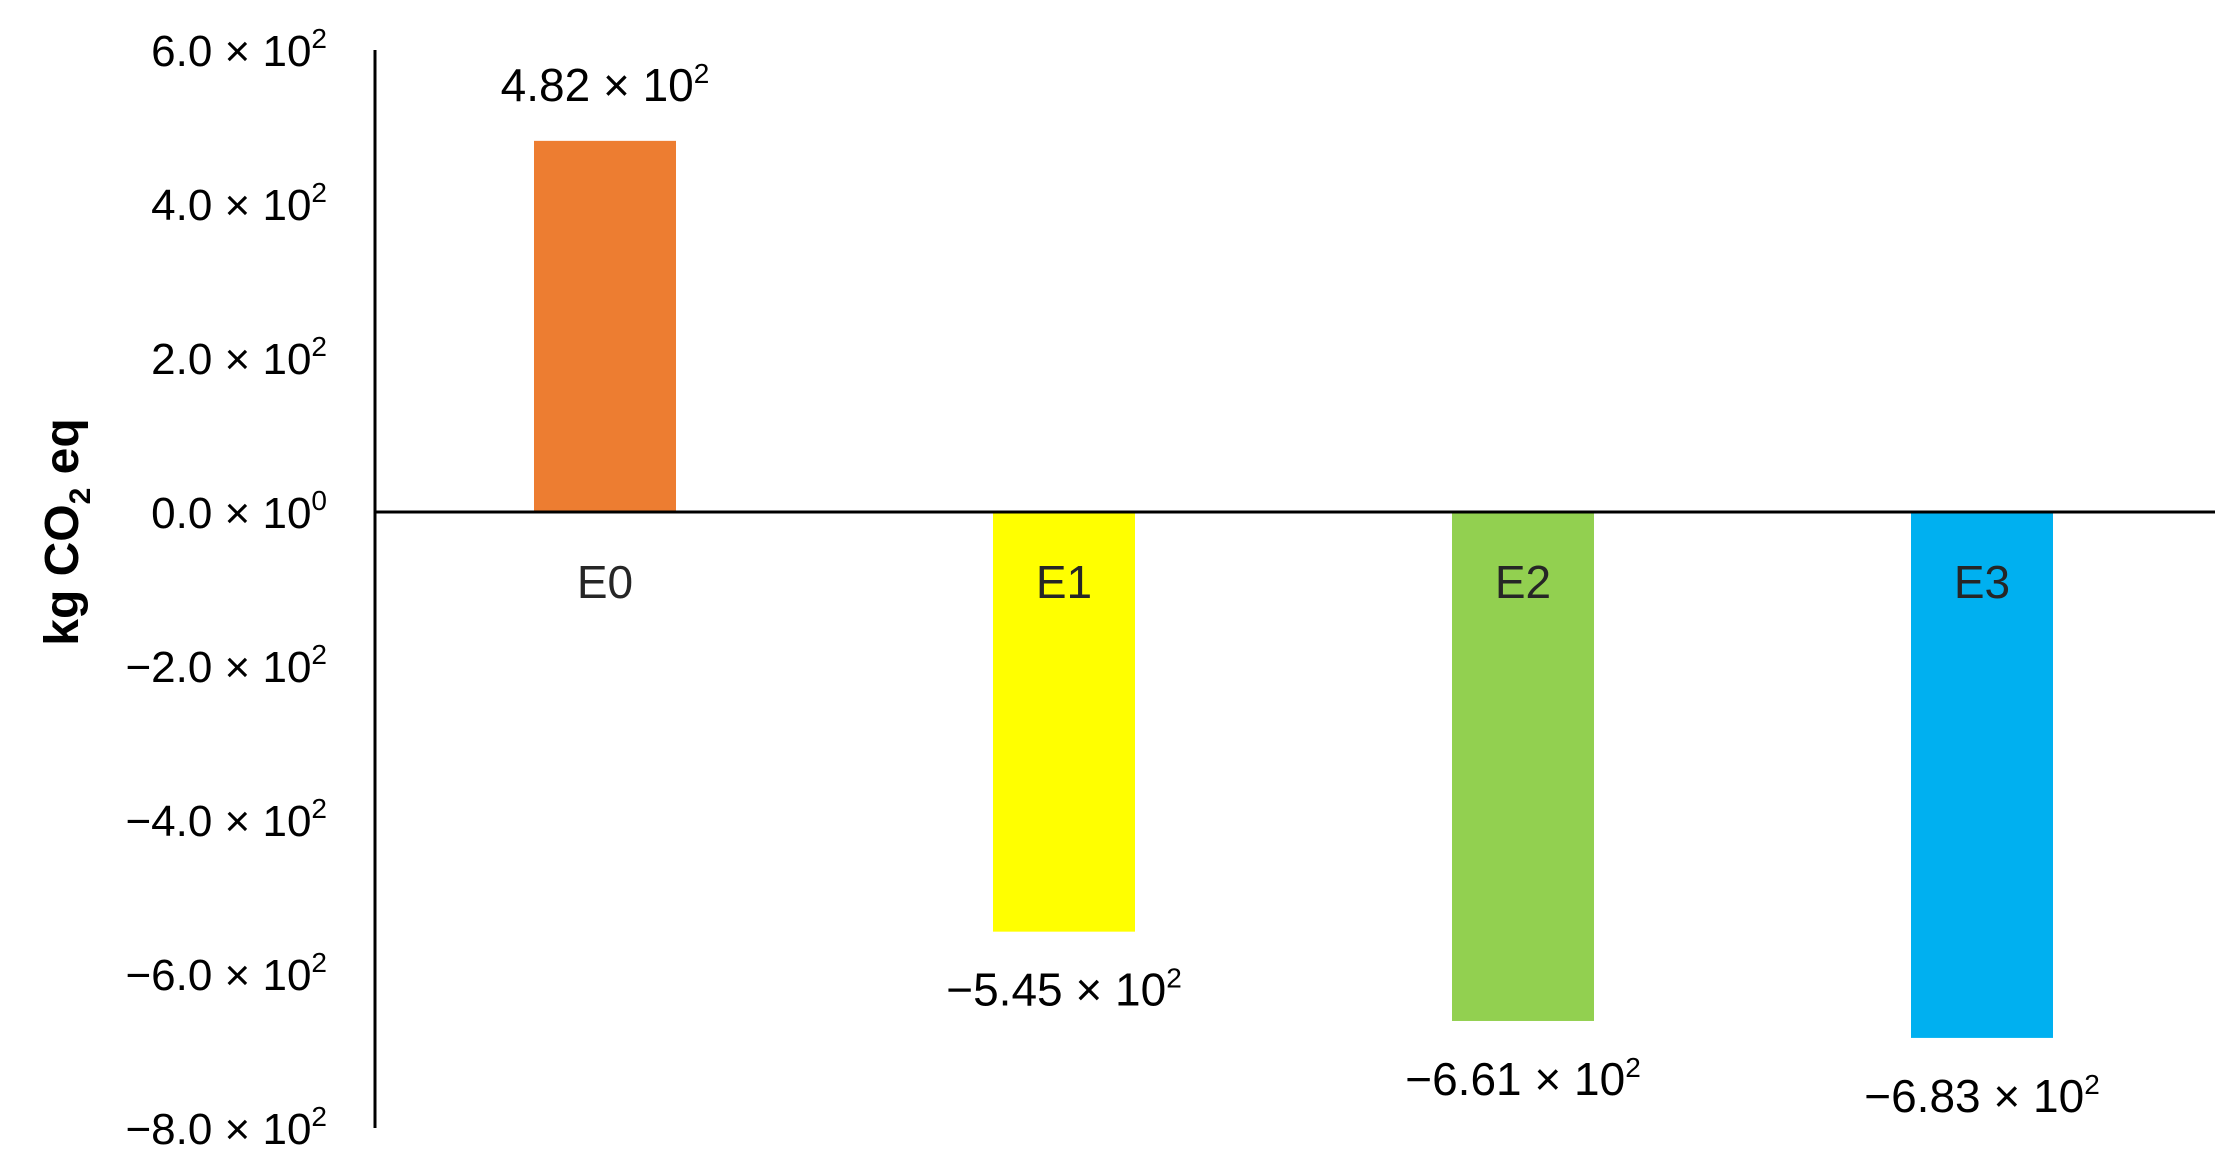 The height and width of the screenshot is (1167, 2229). I want to click on y-tick-label: −8.0 × 10², so click(226, 1127).